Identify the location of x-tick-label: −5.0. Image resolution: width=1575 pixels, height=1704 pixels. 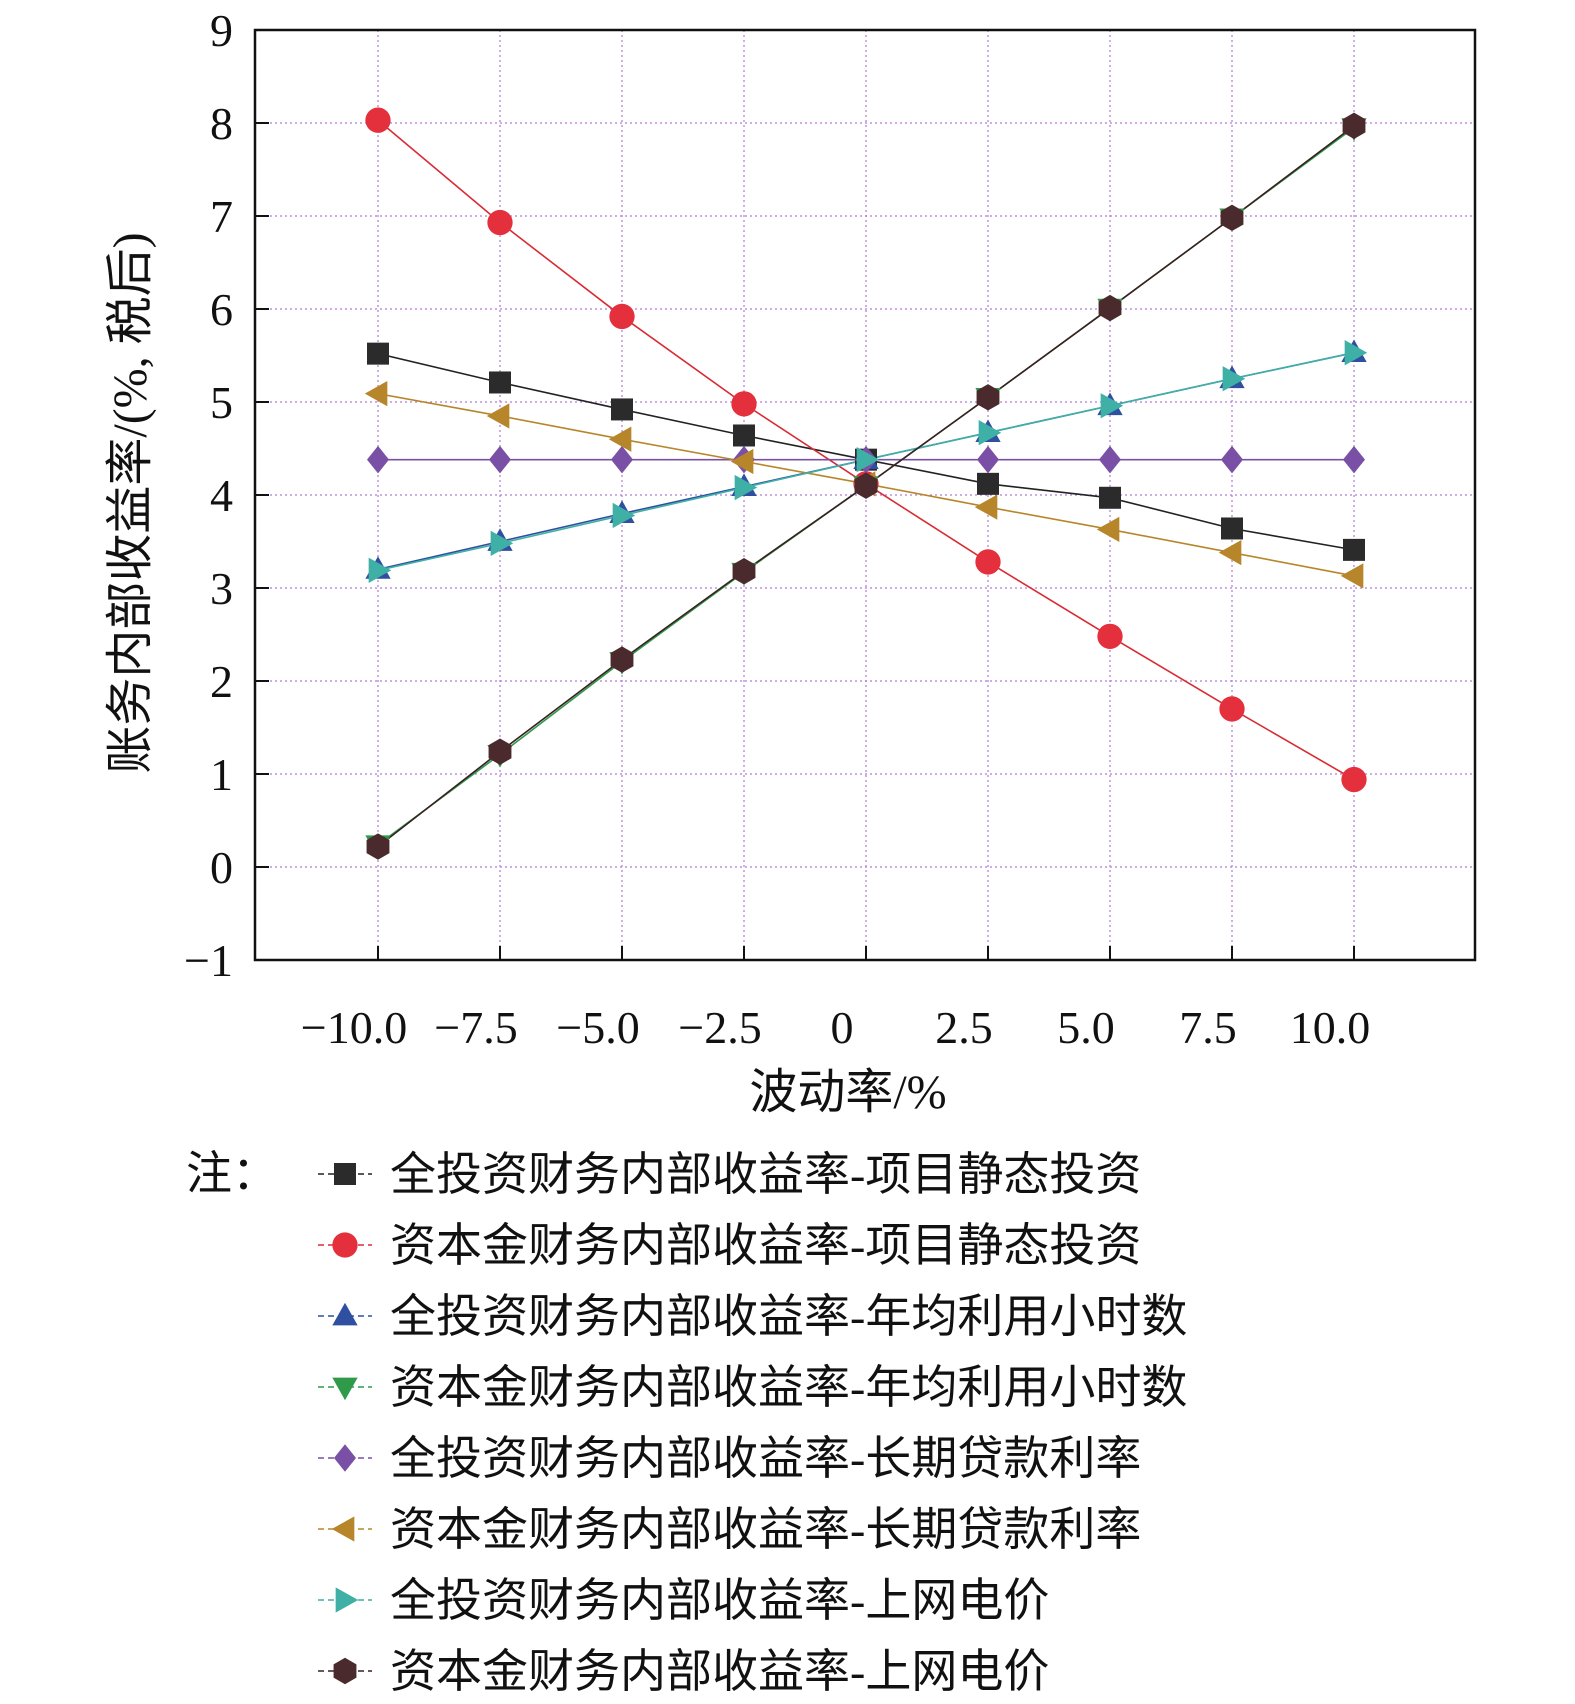
(597, 1027).